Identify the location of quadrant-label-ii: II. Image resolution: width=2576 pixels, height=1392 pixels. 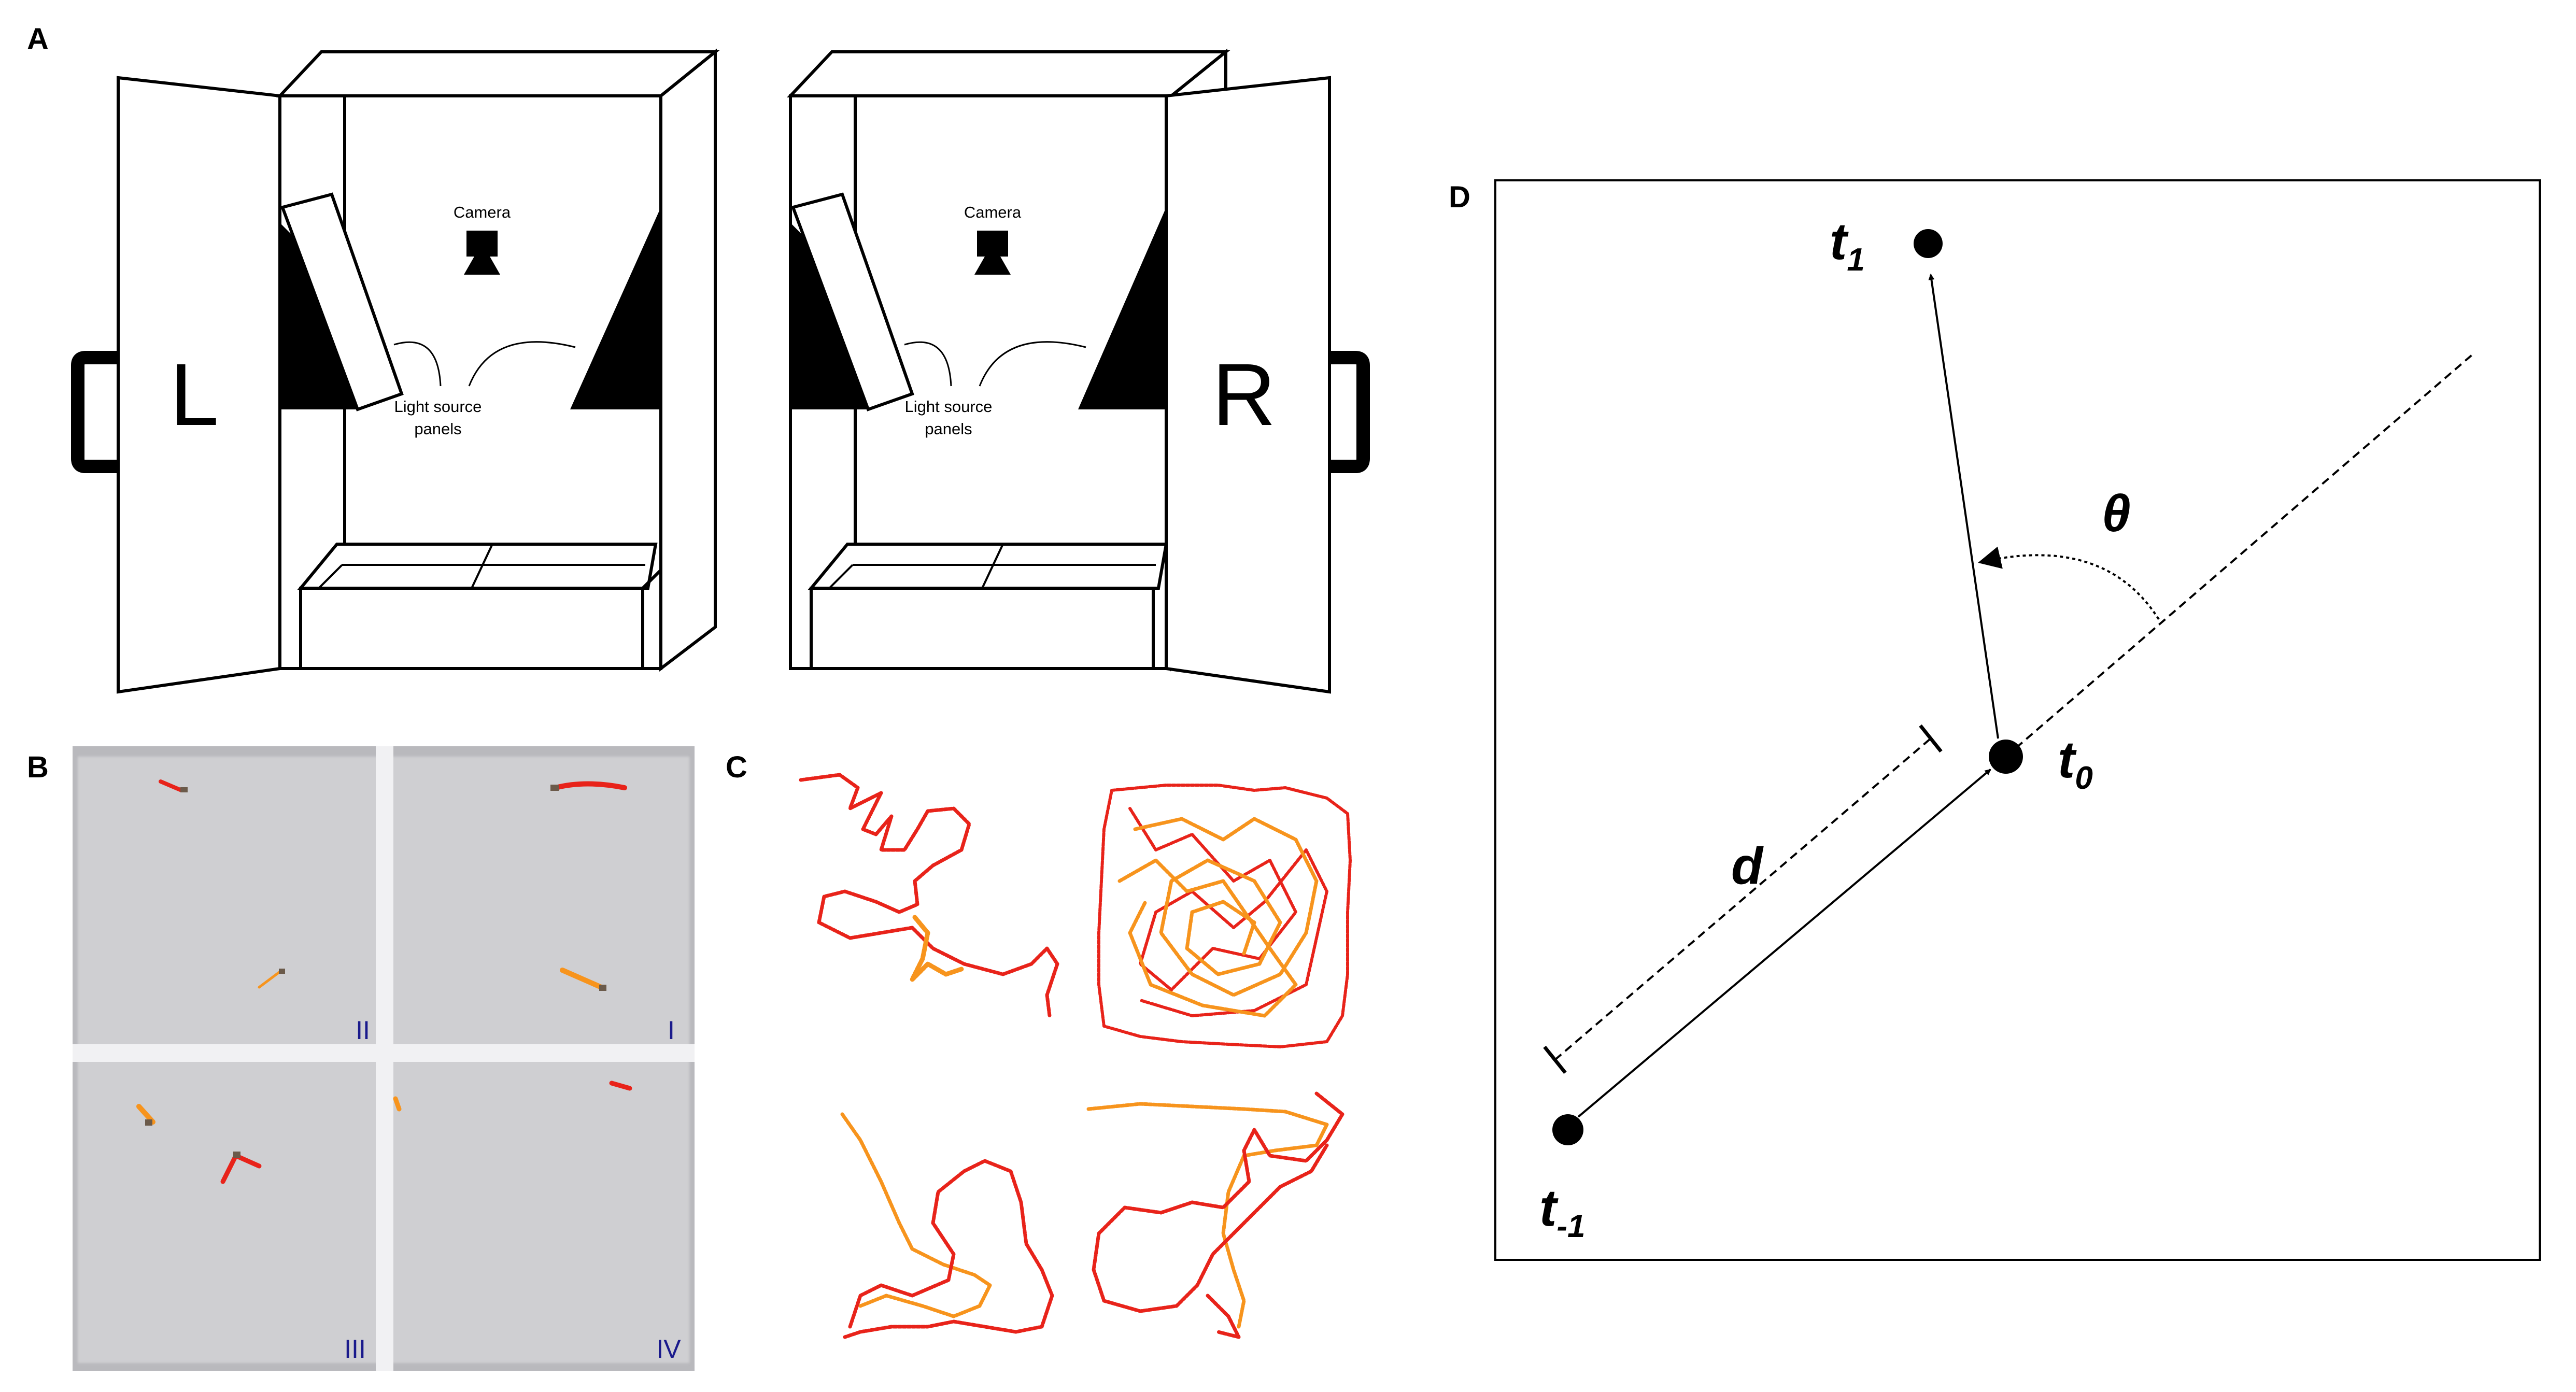
(363, 1030).